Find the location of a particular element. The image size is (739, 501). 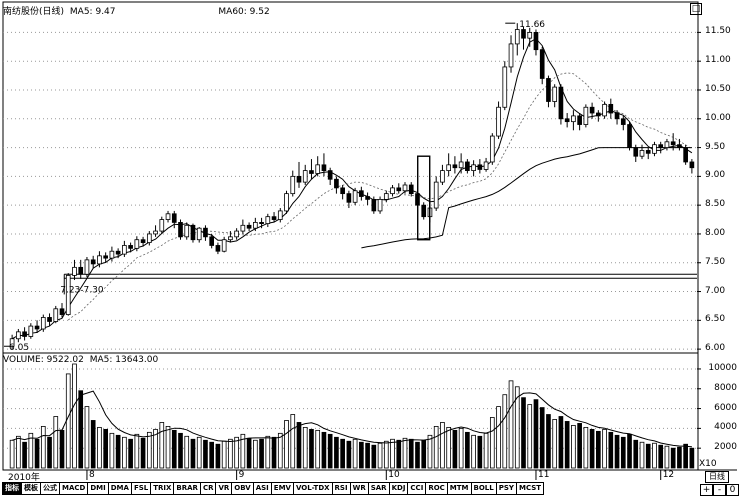

tab-模板: 模板 is located at coordinates (31, 488).